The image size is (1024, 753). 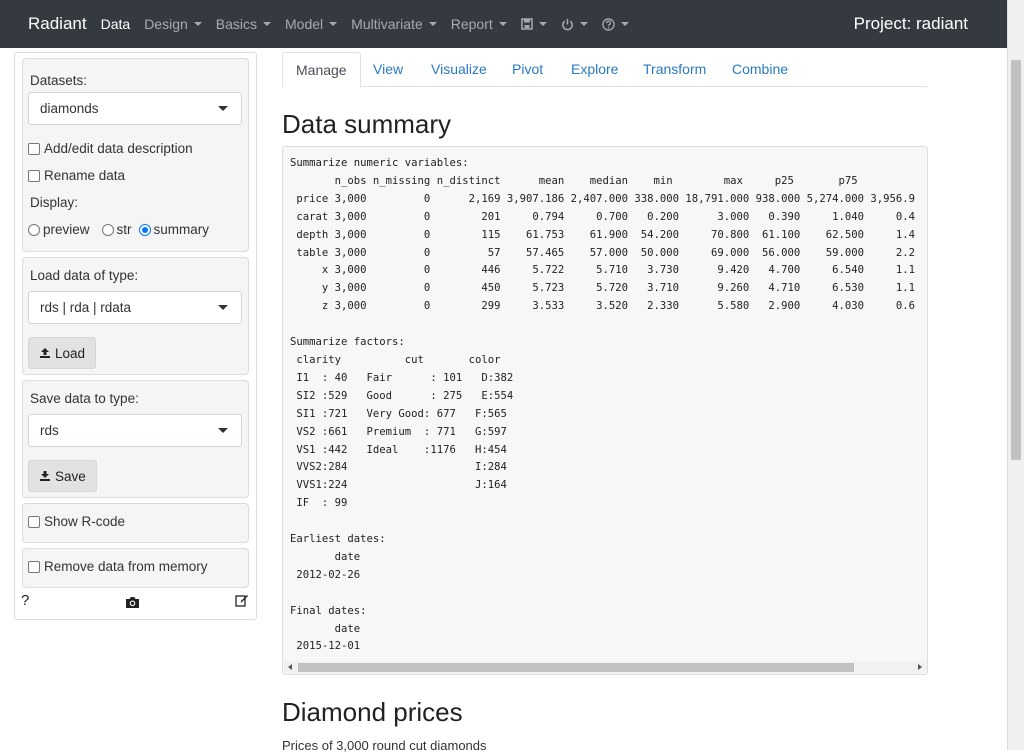 What do you see at coordinates (135, 523) in the screenshot?
I see `show-rcode-well: Show R-code` at bounding box center [135, 523].